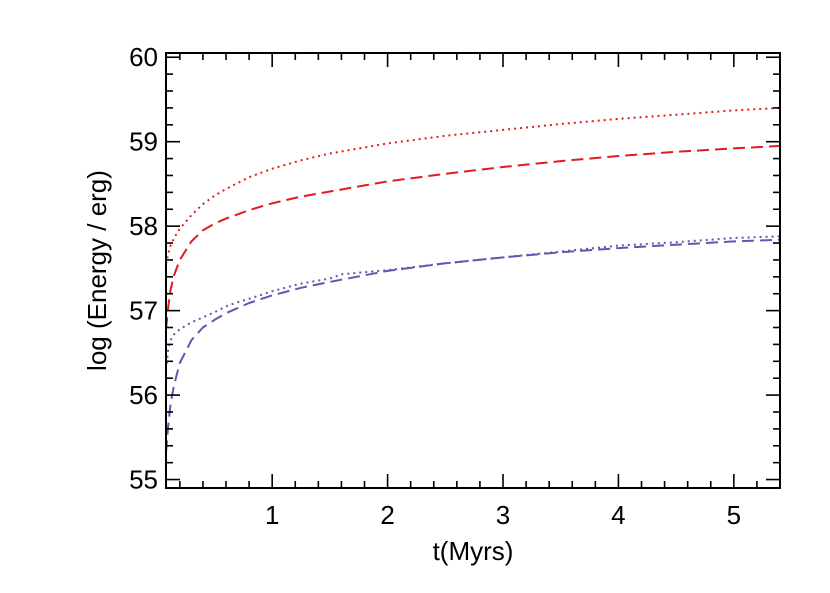 This screenshot has height=593, width=830. Describe the element at coordinates (143, 480) in the screenshot. I see `y-tick-label: 55` at that location.